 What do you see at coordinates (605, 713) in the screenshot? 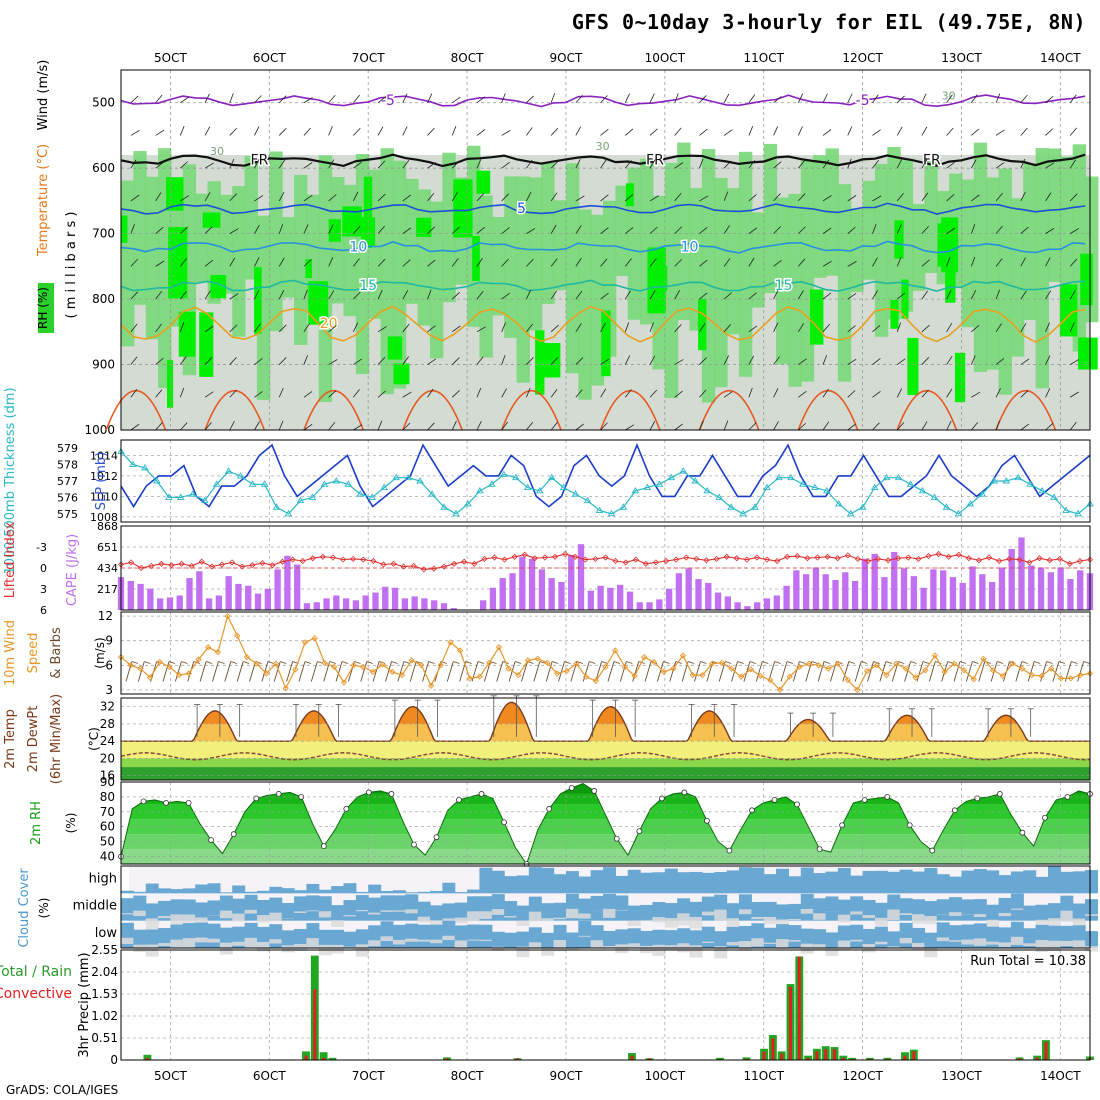
I see `temp-band` at bounding box center [605, 713].